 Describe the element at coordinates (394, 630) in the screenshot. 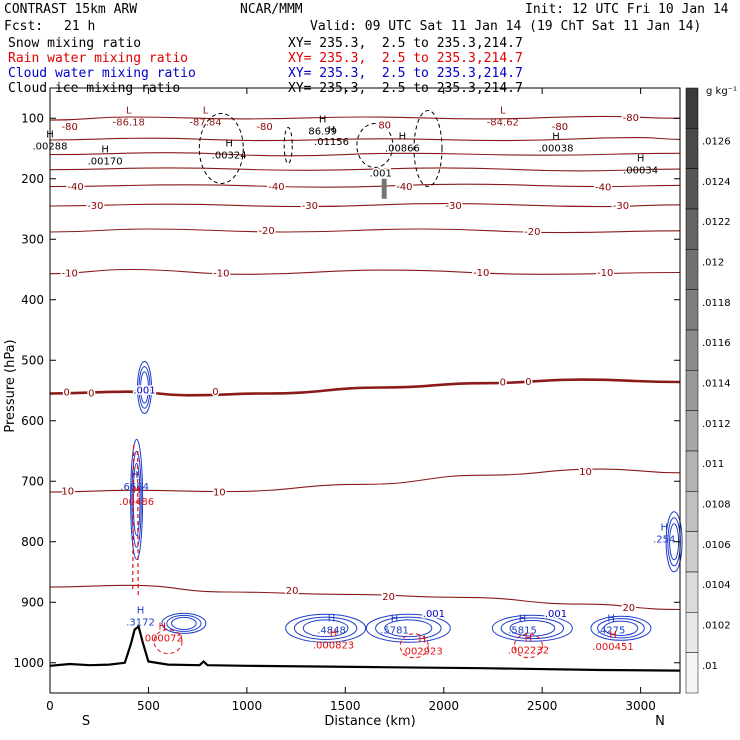

I see `extremum-value: .5781` at that location.